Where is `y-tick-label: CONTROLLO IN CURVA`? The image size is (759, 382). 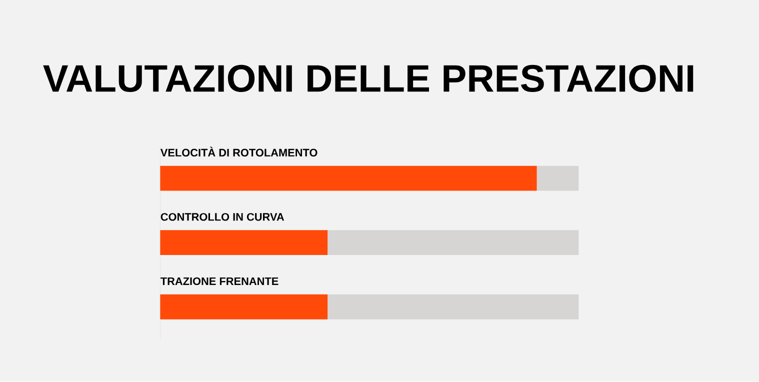 y-tick-label: CONTROLLO IN CURVA is located at coordinates (222, 217).